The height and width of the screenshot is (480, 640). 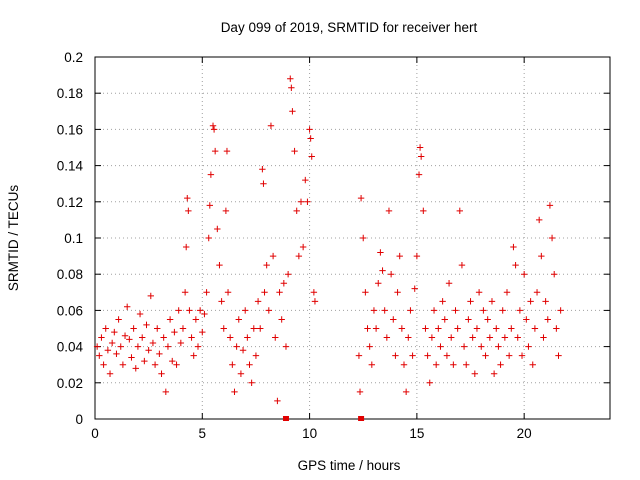 What do you see at coordinates (524, 433) in the screenshot?
I see `x-tick-label: 20` at bounding box center [524, 433].